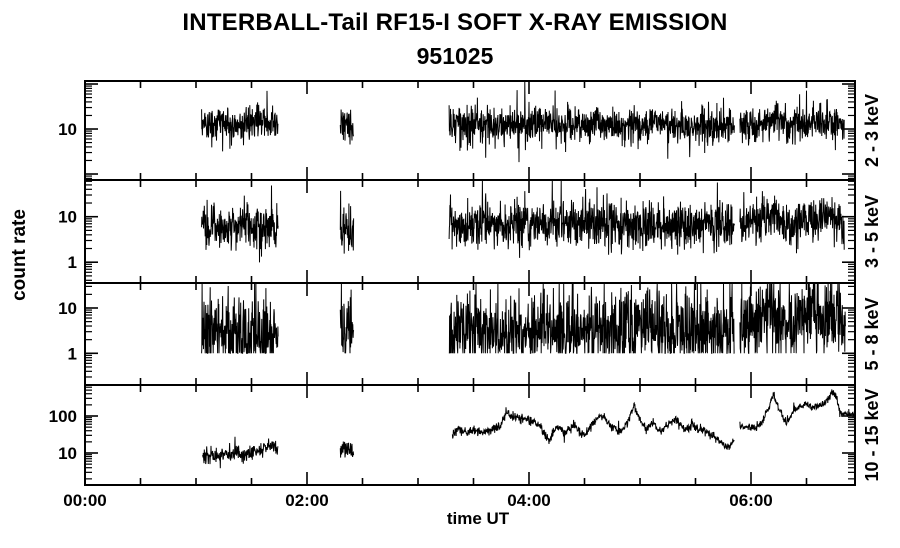 This screenshot has width=900, height=548. I want to click on panel-band-label: 3 - 5 keV, so click(872, 231).